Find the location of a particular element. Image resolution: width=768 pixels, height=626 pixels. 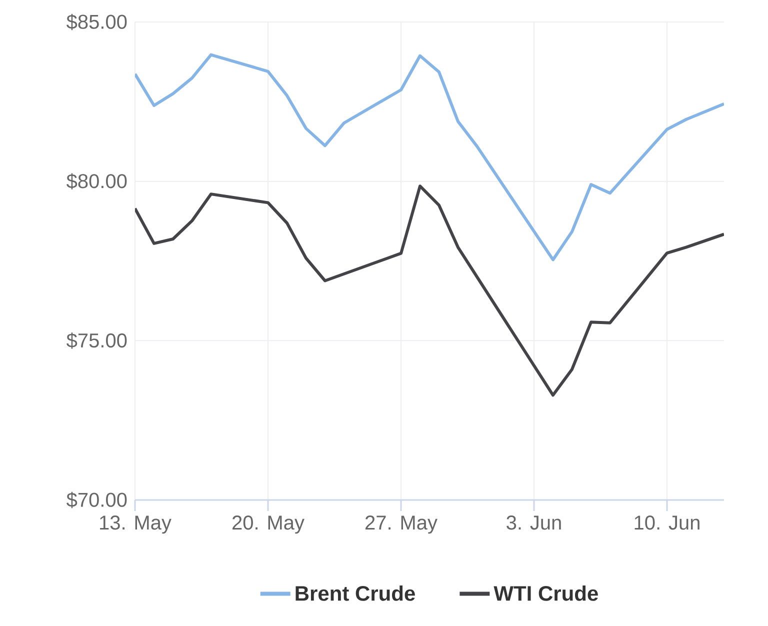

x-tick-label: 27. May is located at coordinates (402, 525).